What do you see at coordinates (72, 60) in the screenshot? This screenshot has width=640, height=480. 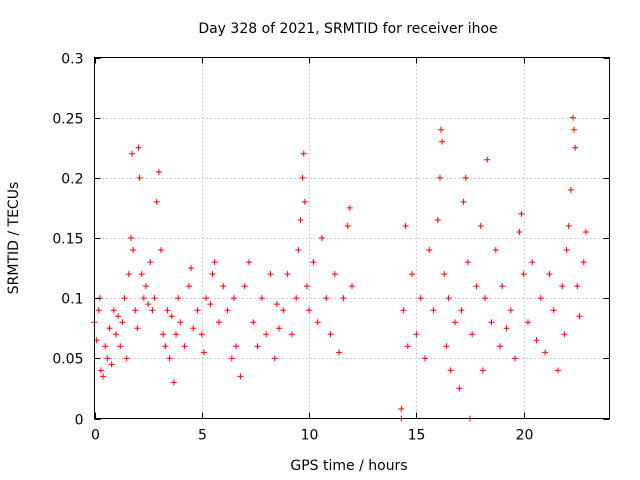 I see `y-tick-label: 0.3` at bounding box center [72, 60].